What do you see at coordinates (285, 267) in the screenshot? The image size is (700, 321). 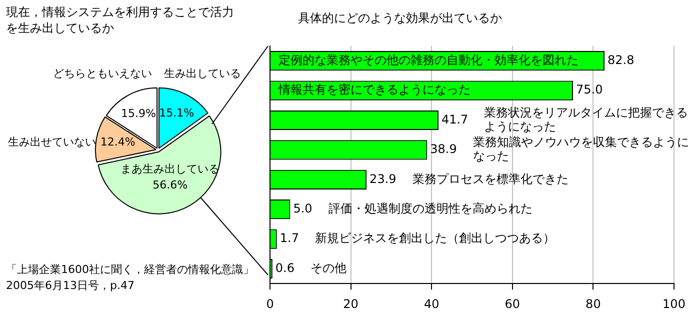 I see `data-label: 0.6` at bounding box center [285, 267].